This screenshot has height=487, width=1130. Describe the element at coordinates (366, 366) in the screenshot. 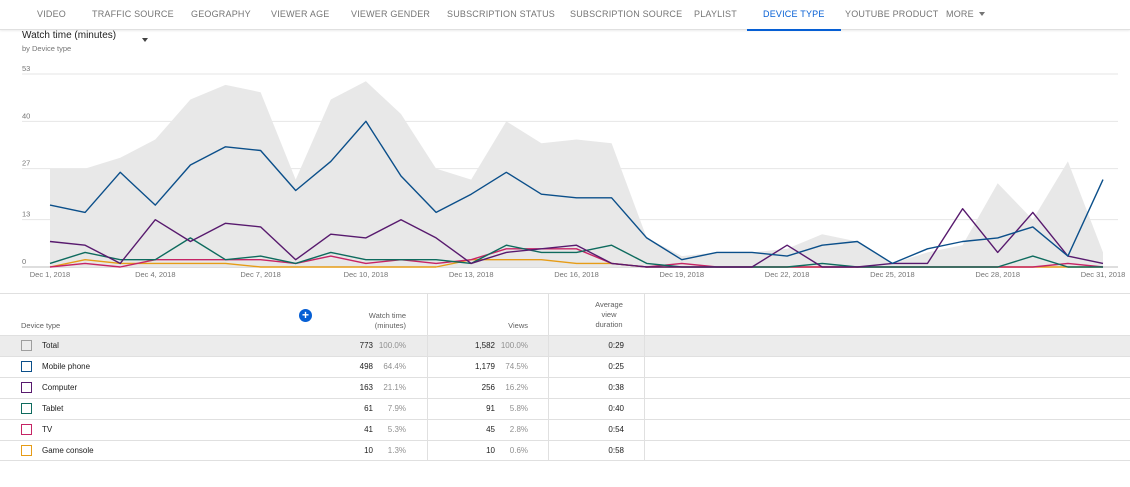

I see `row-watch-time: 498` at that location.